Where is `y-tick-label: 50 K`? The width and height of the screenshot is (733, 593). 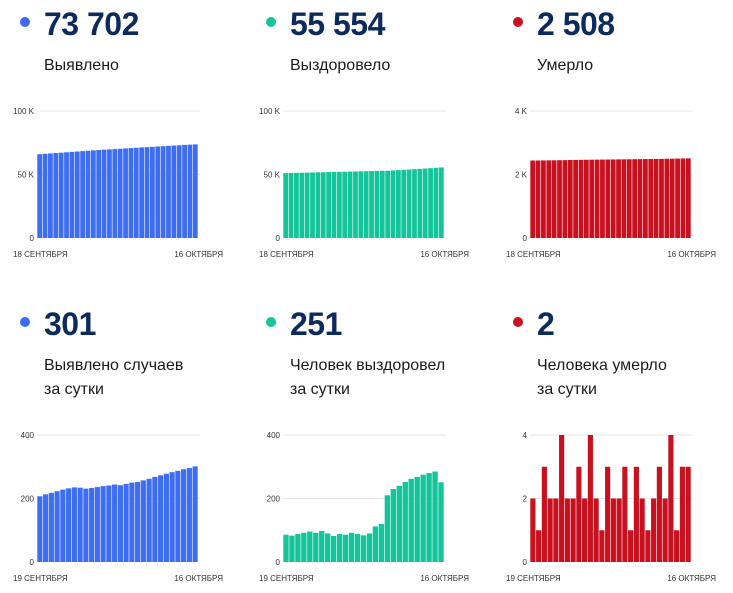 y-tick-label: 50 K is located at coordinates (26, 175).